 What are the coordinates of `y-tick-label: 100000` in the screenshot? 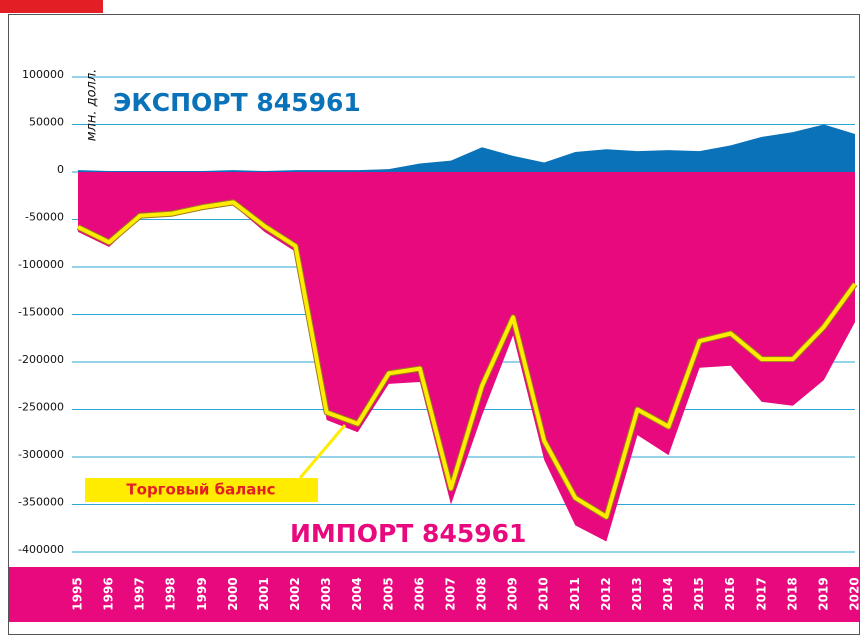 It's located at (43, 74).